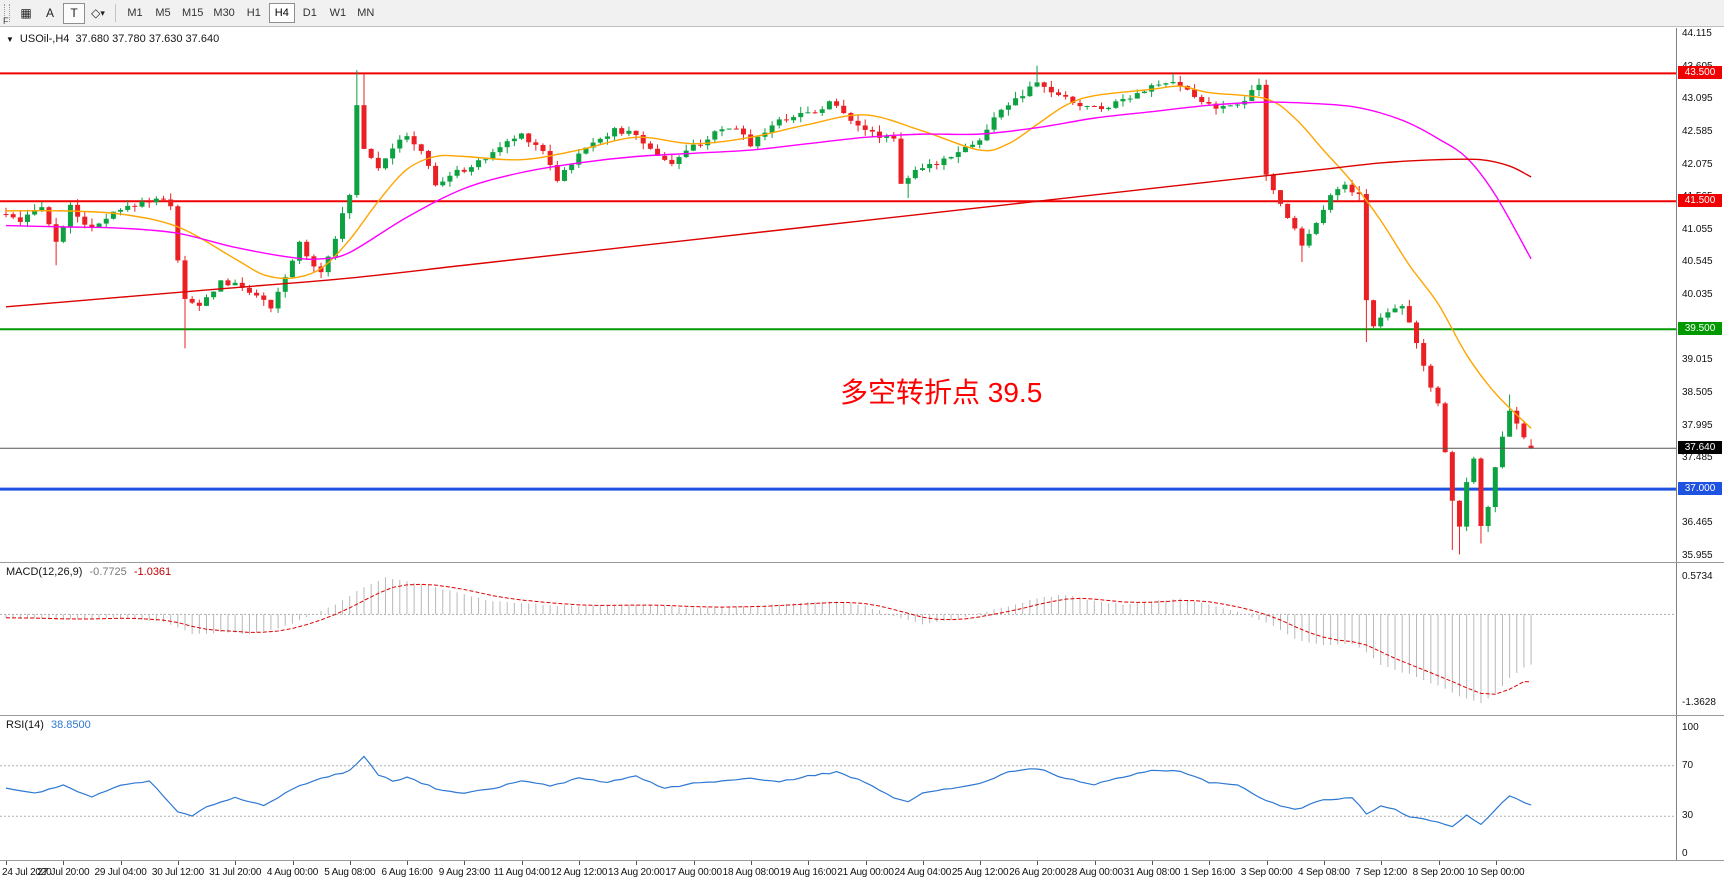 The width and height of the screenshot is (1724, 895). What do you see at coordinates (751, 872) in the screenshot?
I see `date-label: 18 Aug 08:00` at bounding box center [751, 872].